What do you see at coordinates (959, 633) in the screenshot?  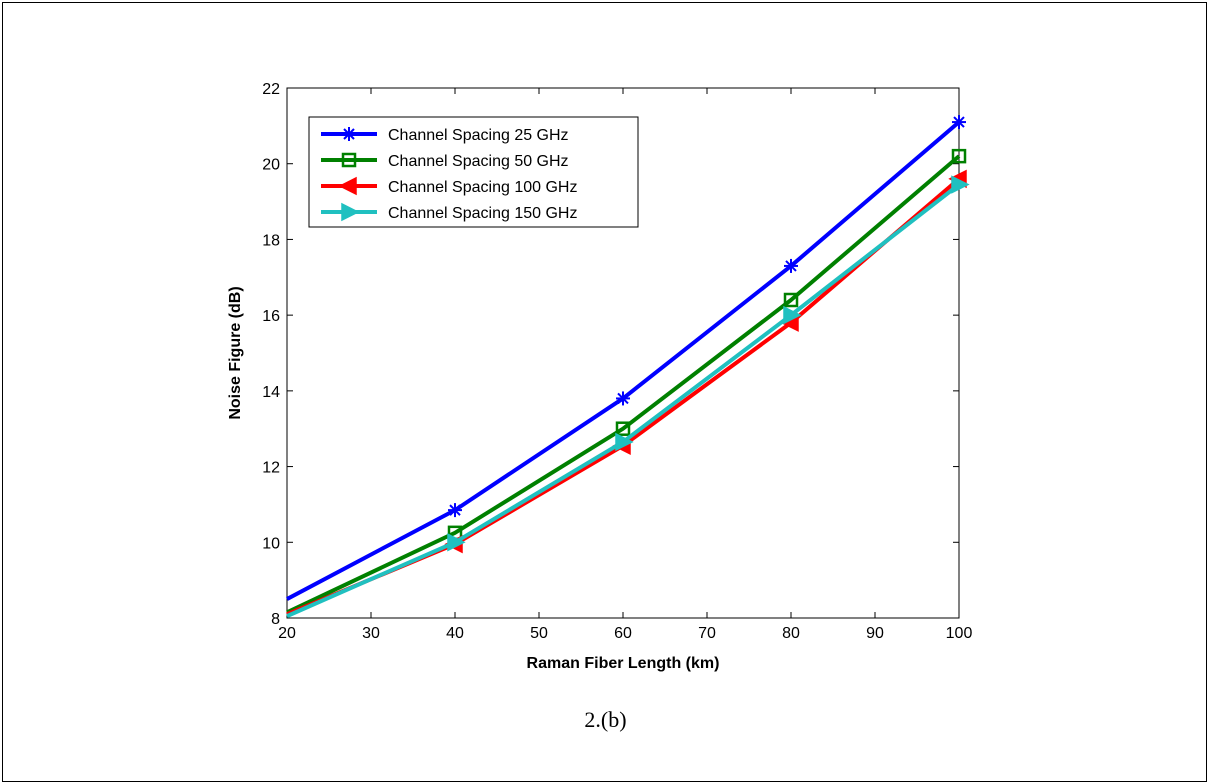 I see `x-tick-label: 100` at bounding box center [959, 633].